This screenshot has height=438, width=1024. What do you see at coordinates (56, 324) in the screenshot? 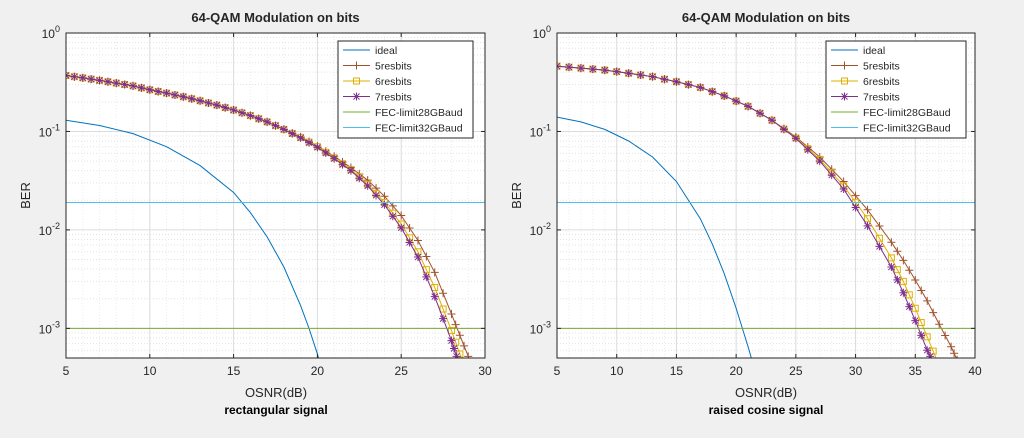
I see `y-tick-exponent: -3` at bounding box center [56, 324].